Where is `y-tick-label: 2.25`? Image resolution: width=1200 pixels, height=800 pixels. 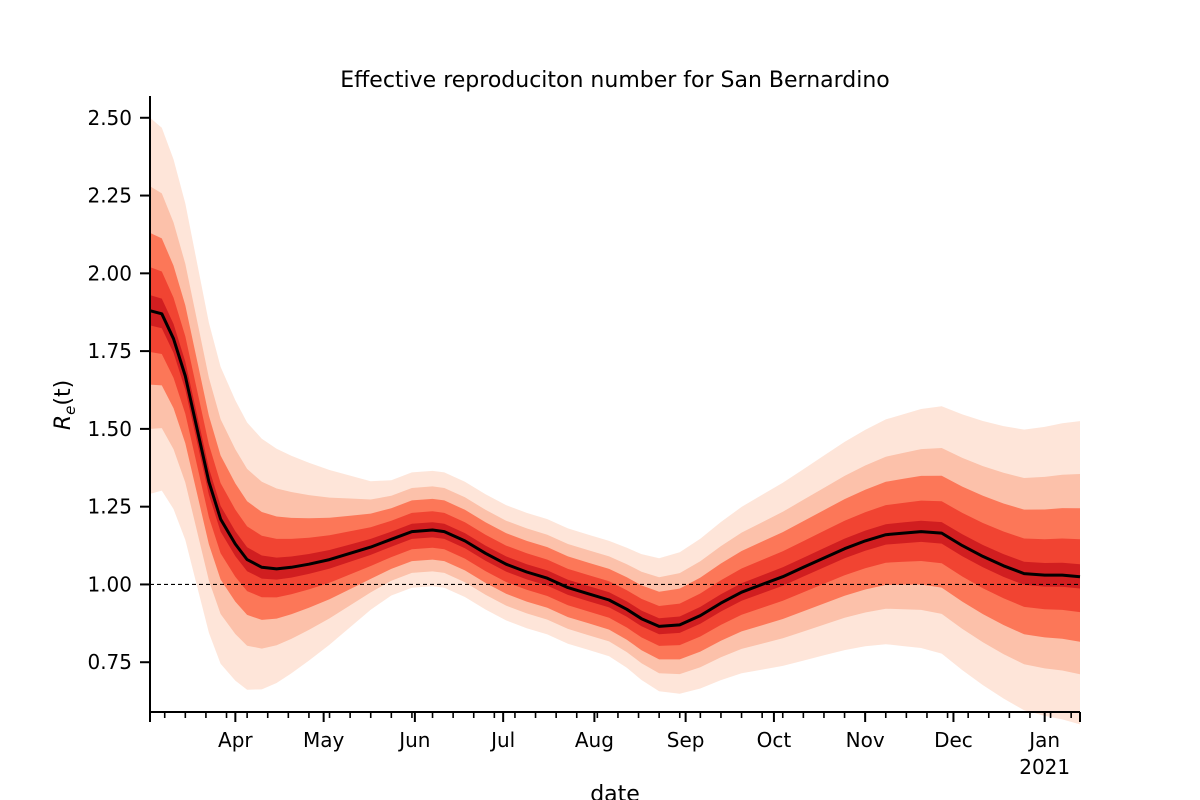
y-tick-label: 2.25 is located at coordinates (109, 196).